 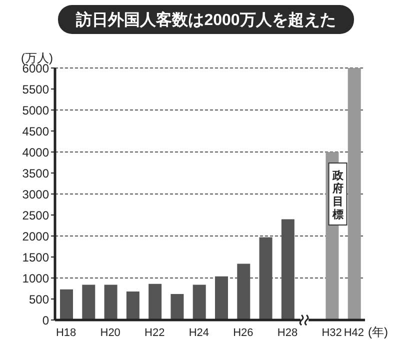 I want to click on x-tick-label: H32, so click(x=332, y=332).